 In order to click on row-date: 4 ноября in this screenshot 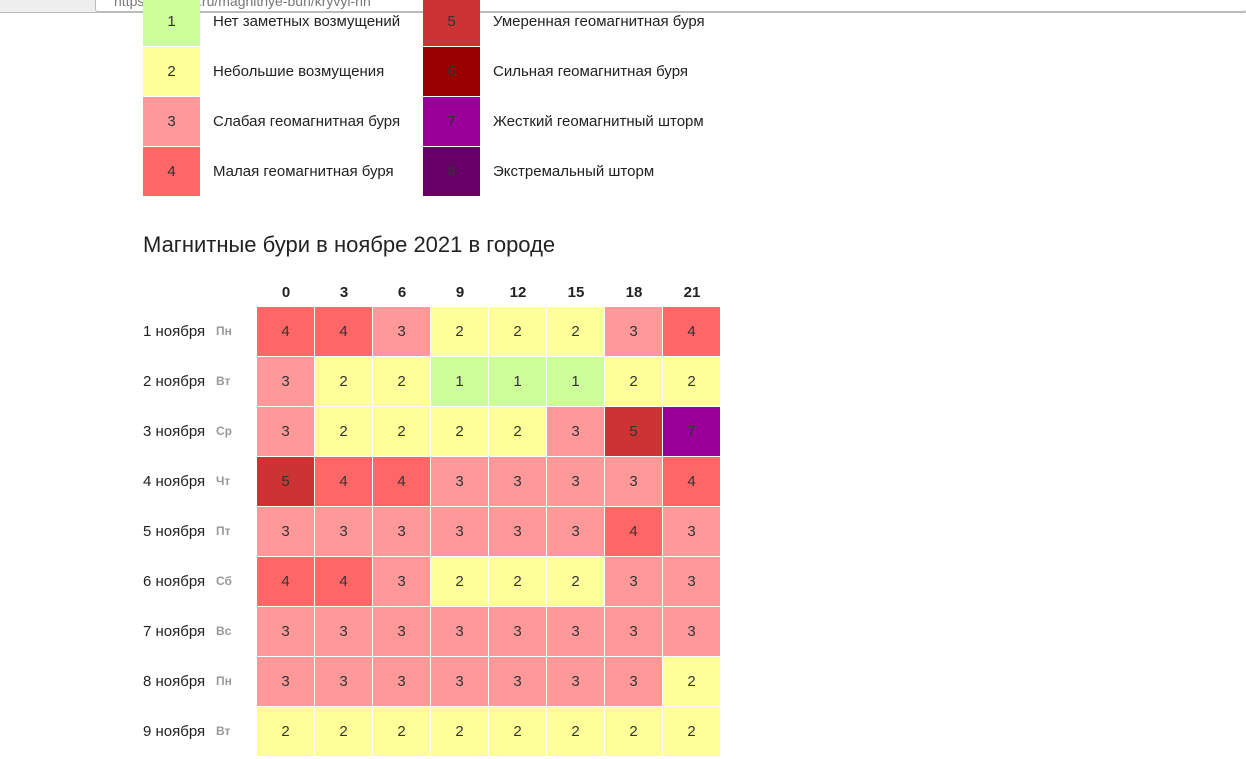, I will do `click(174, 481)`.